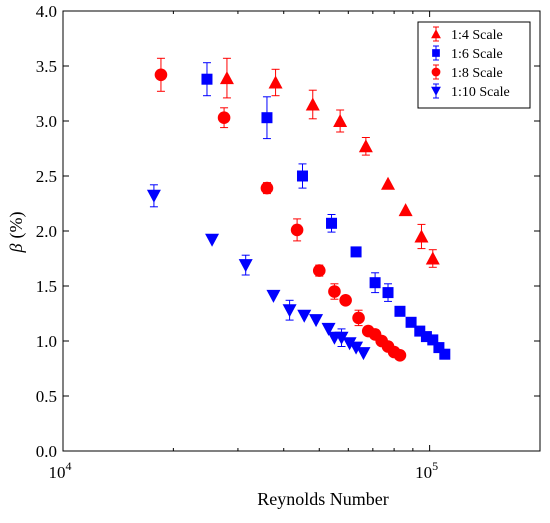 The image size is (550, 523). Describe the element at coordinates (474, 65) in the screenshot. I see `legend: 1:4 Scale 1:6 Scale 1:8 Scale 1:10 Scale` at that location.